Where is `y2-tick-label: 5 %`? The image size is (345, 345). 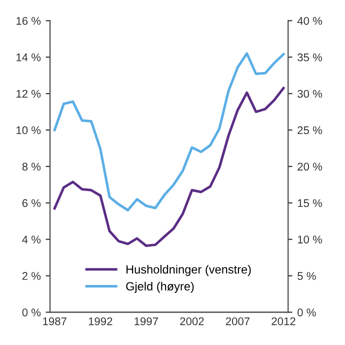 y2-tick-label: 5 % is located at coordinates (307, 276).